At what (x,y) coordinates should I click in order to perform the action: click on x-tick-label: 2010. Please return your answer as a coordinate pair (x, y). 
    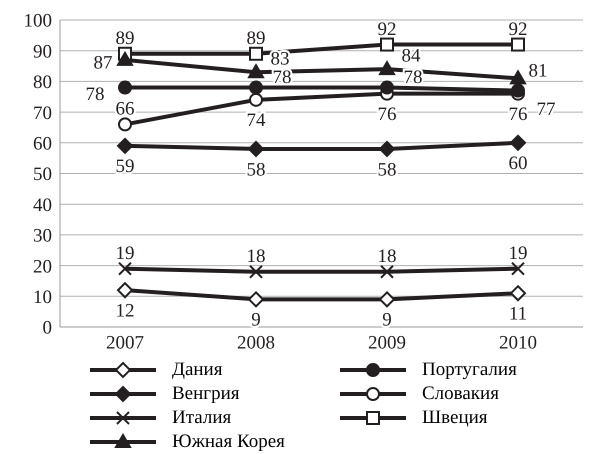
    Looking at the image, I should click on (518, 343).